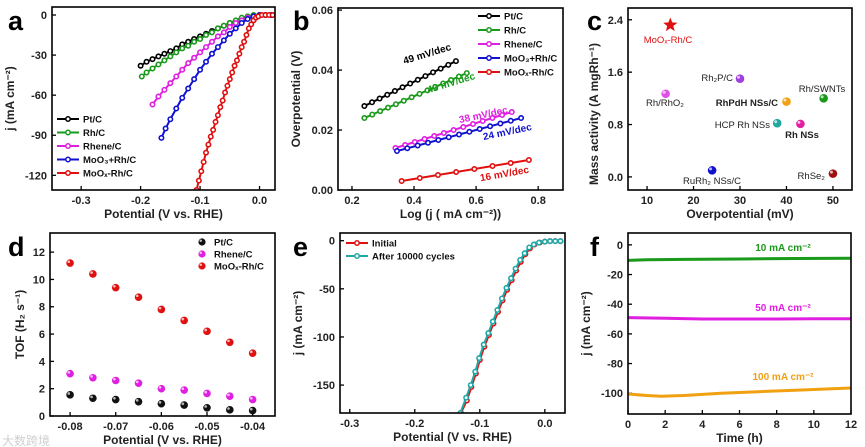  What do you see at coordinates (615, 73) in the screenshot?
I see `y-tick-label: 1.6` at bounding box center [615, 73].